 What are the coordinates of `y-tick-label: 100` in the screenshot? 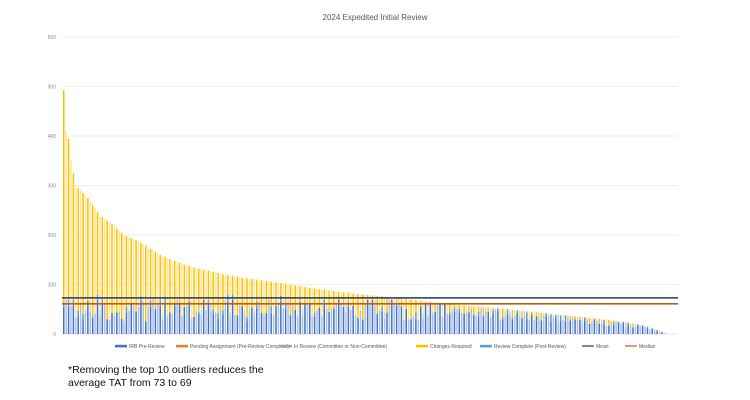 It's located at (52, 285).